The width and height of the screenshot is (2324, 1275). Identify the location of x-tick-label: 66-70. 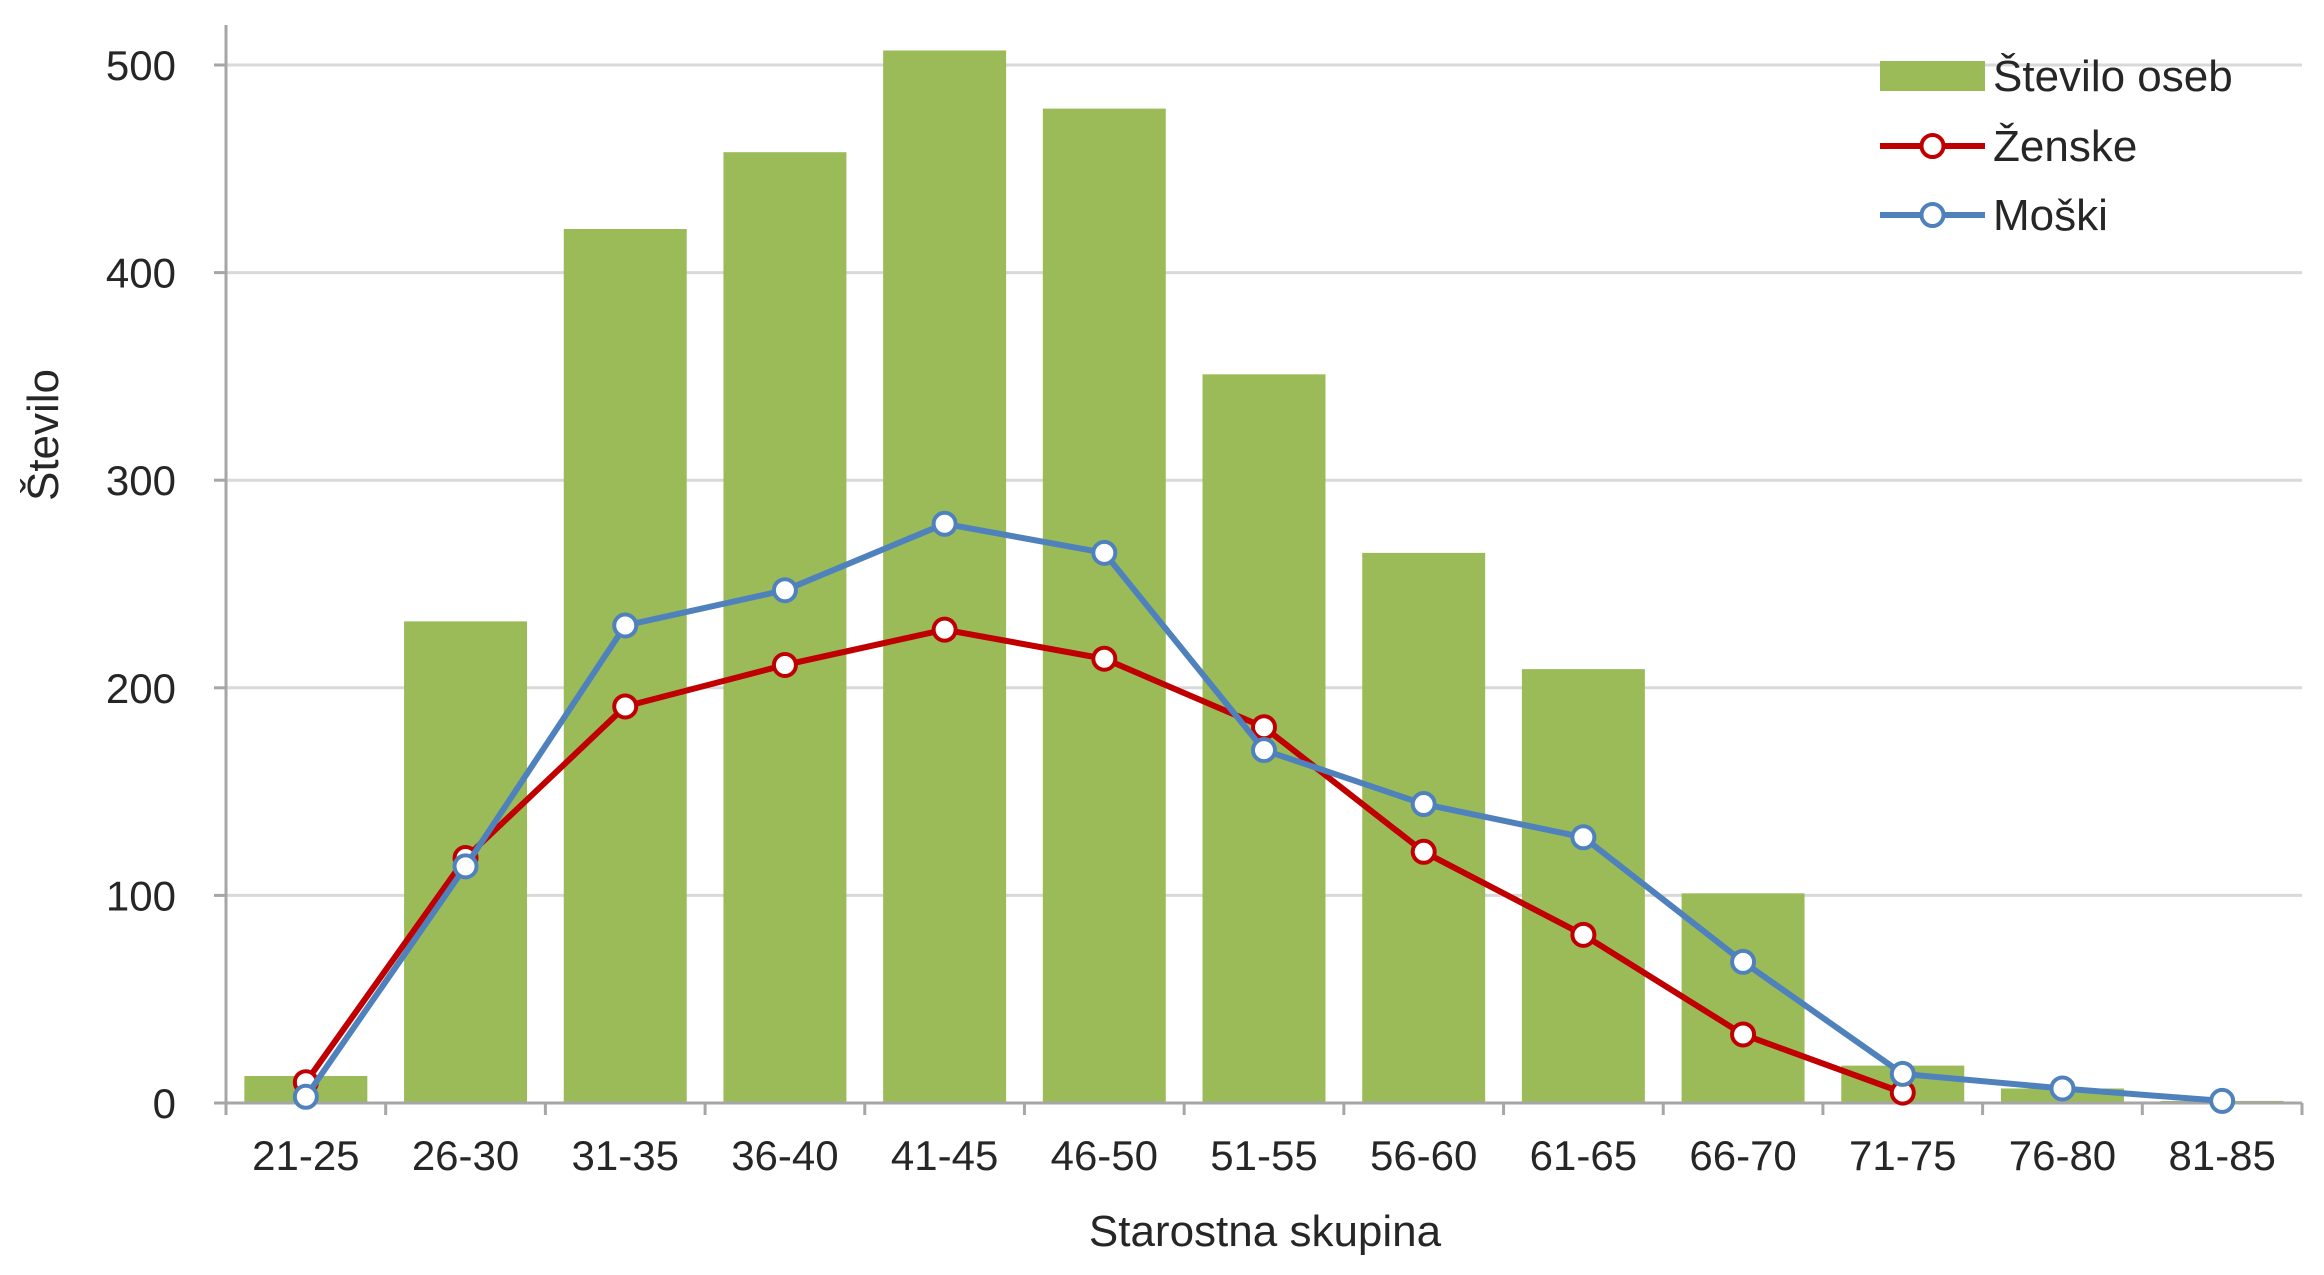
(1742, 1155).